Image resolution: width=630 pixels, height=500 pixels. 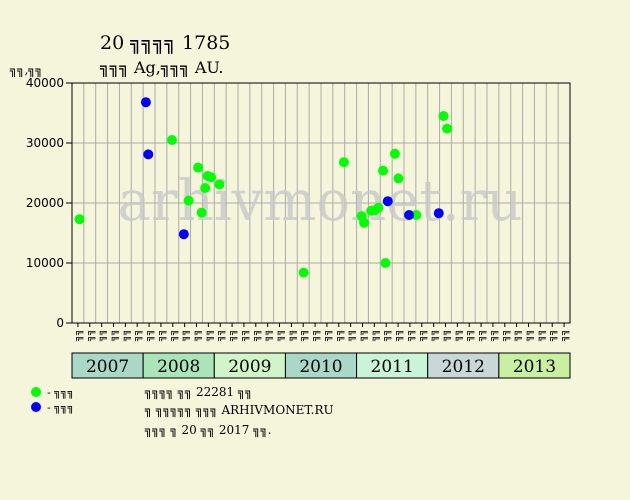 I want to click on y-tick-label: 40000, so click(x=45, y=83).